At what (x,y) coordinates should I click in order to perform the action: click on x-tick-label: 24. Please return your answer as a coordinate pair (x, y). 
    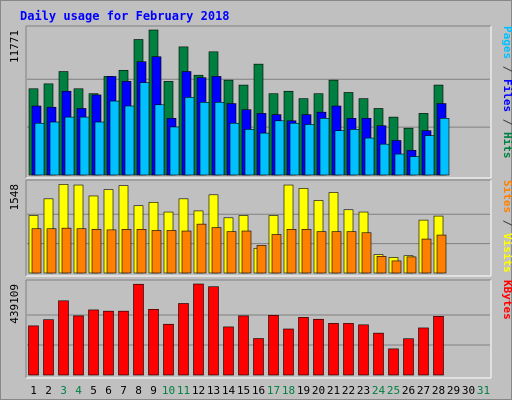
    Looking at the image, I should click on (379, 390).